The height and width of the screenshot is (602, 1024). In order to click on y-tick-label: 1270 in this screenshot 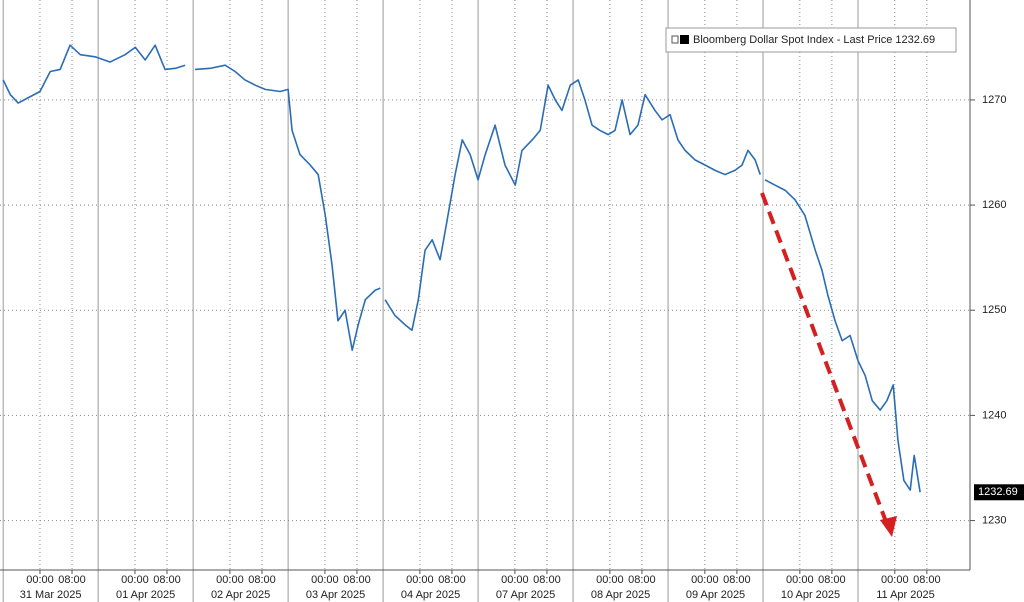, I will do `click(994, 100)`.